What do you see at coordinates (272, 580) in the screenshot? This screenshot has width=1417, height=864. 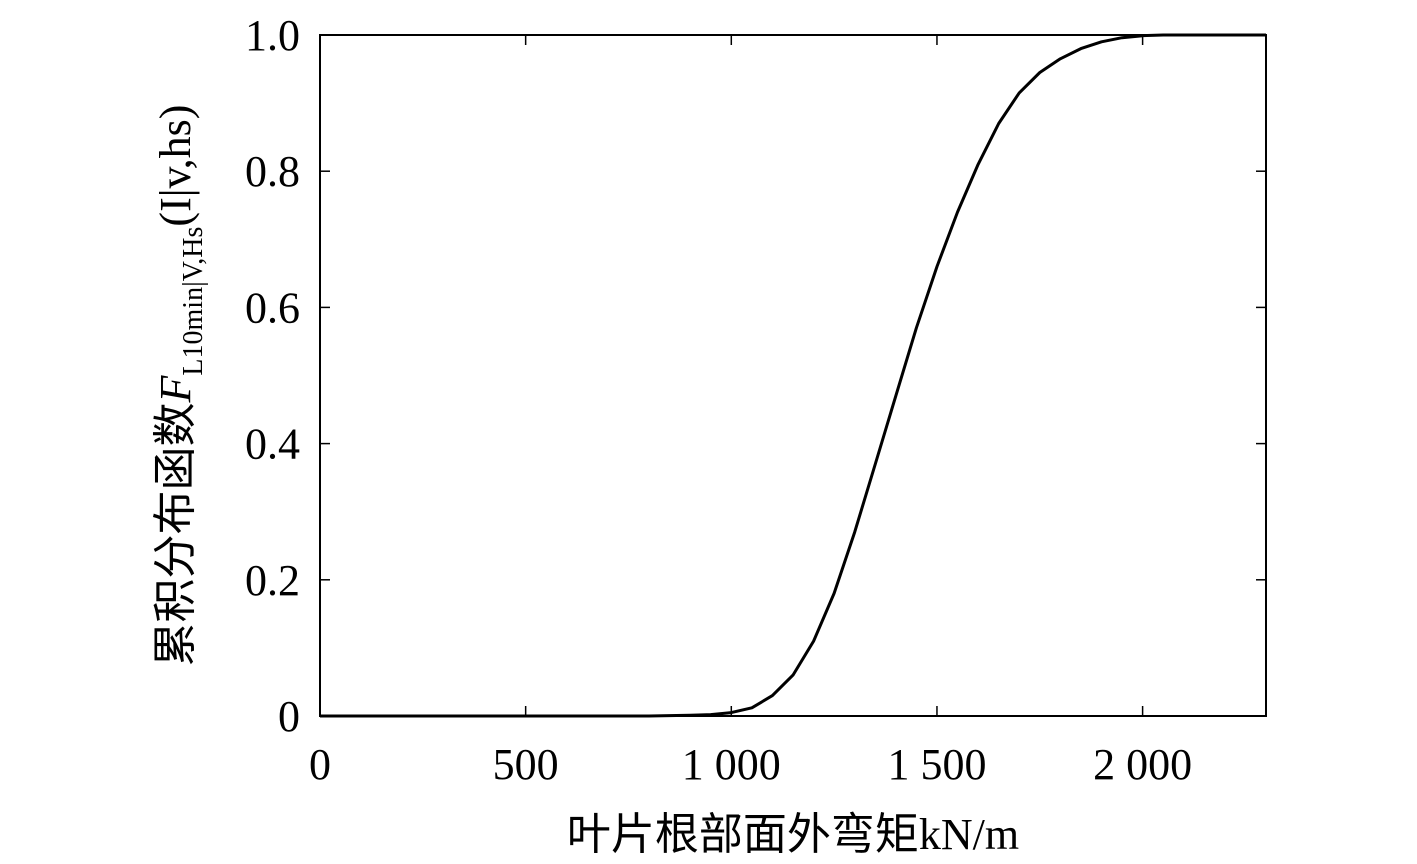 I see `y-tick-label: 0.2` at bounding box center [272, 580].